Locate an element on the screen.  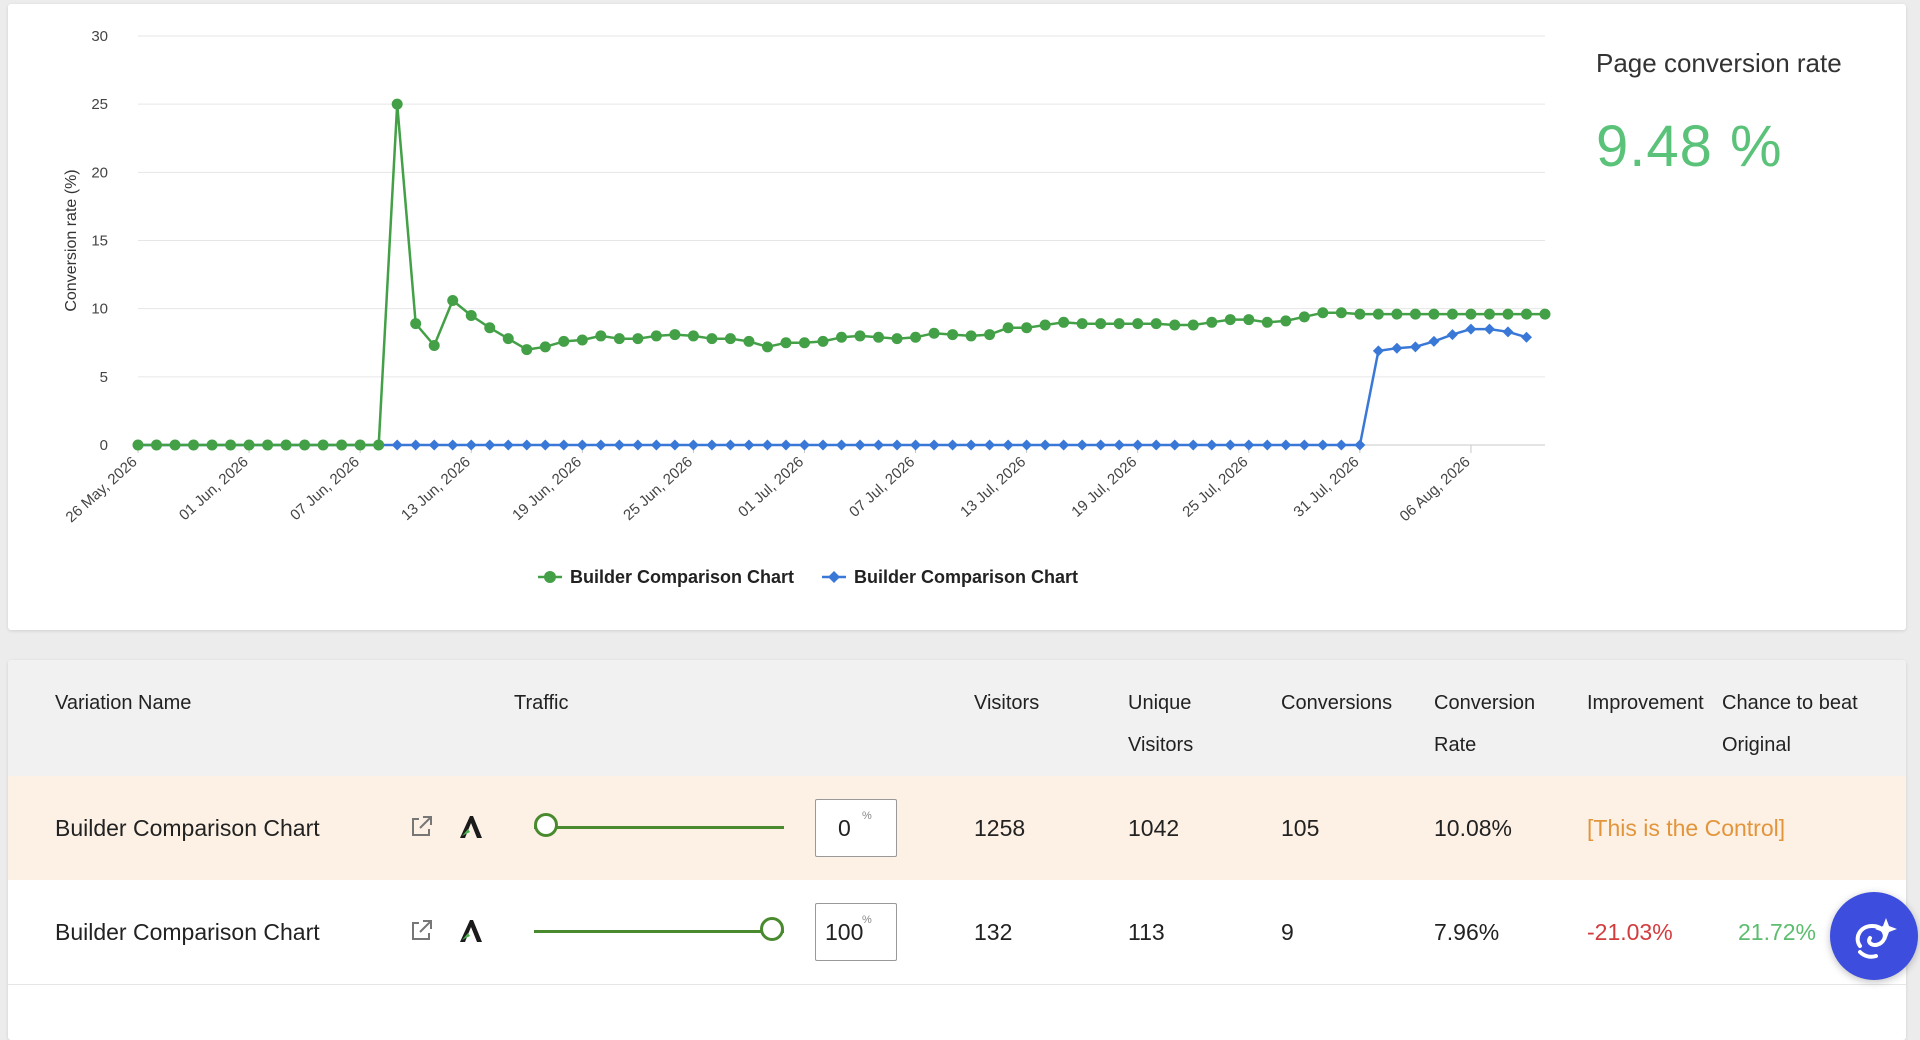
y-tick-label: 20 is located at coordinates (99, 172).